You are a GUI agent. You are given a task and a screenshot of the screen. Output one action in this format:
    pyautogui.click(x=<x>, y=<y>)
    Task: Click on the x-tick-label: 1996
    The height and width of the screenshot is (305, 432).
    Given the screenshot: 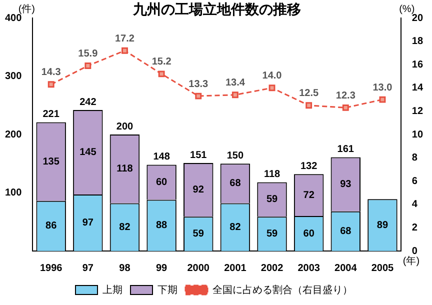 What is the action you would take?
    pyautogui.click(x=51, y=268)
    